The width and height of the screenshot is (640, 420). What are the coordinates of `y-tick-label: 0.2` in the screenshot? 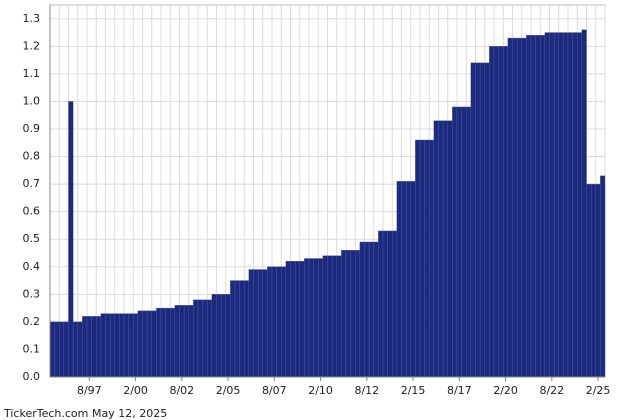 It's located at (32, 321).